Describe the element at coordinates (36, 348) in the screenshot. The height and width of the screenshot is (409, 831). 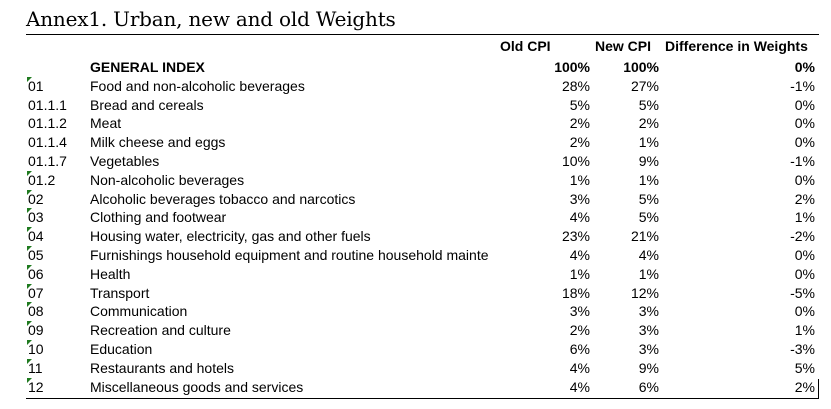
I see `row-code: 10` at that location.